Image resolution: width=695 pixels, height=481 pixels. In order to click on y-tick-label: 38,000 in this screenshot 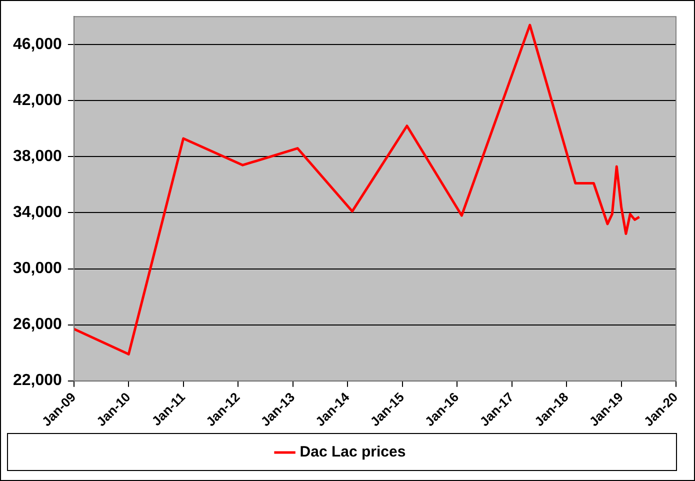, I will do `click(37, 157)`.